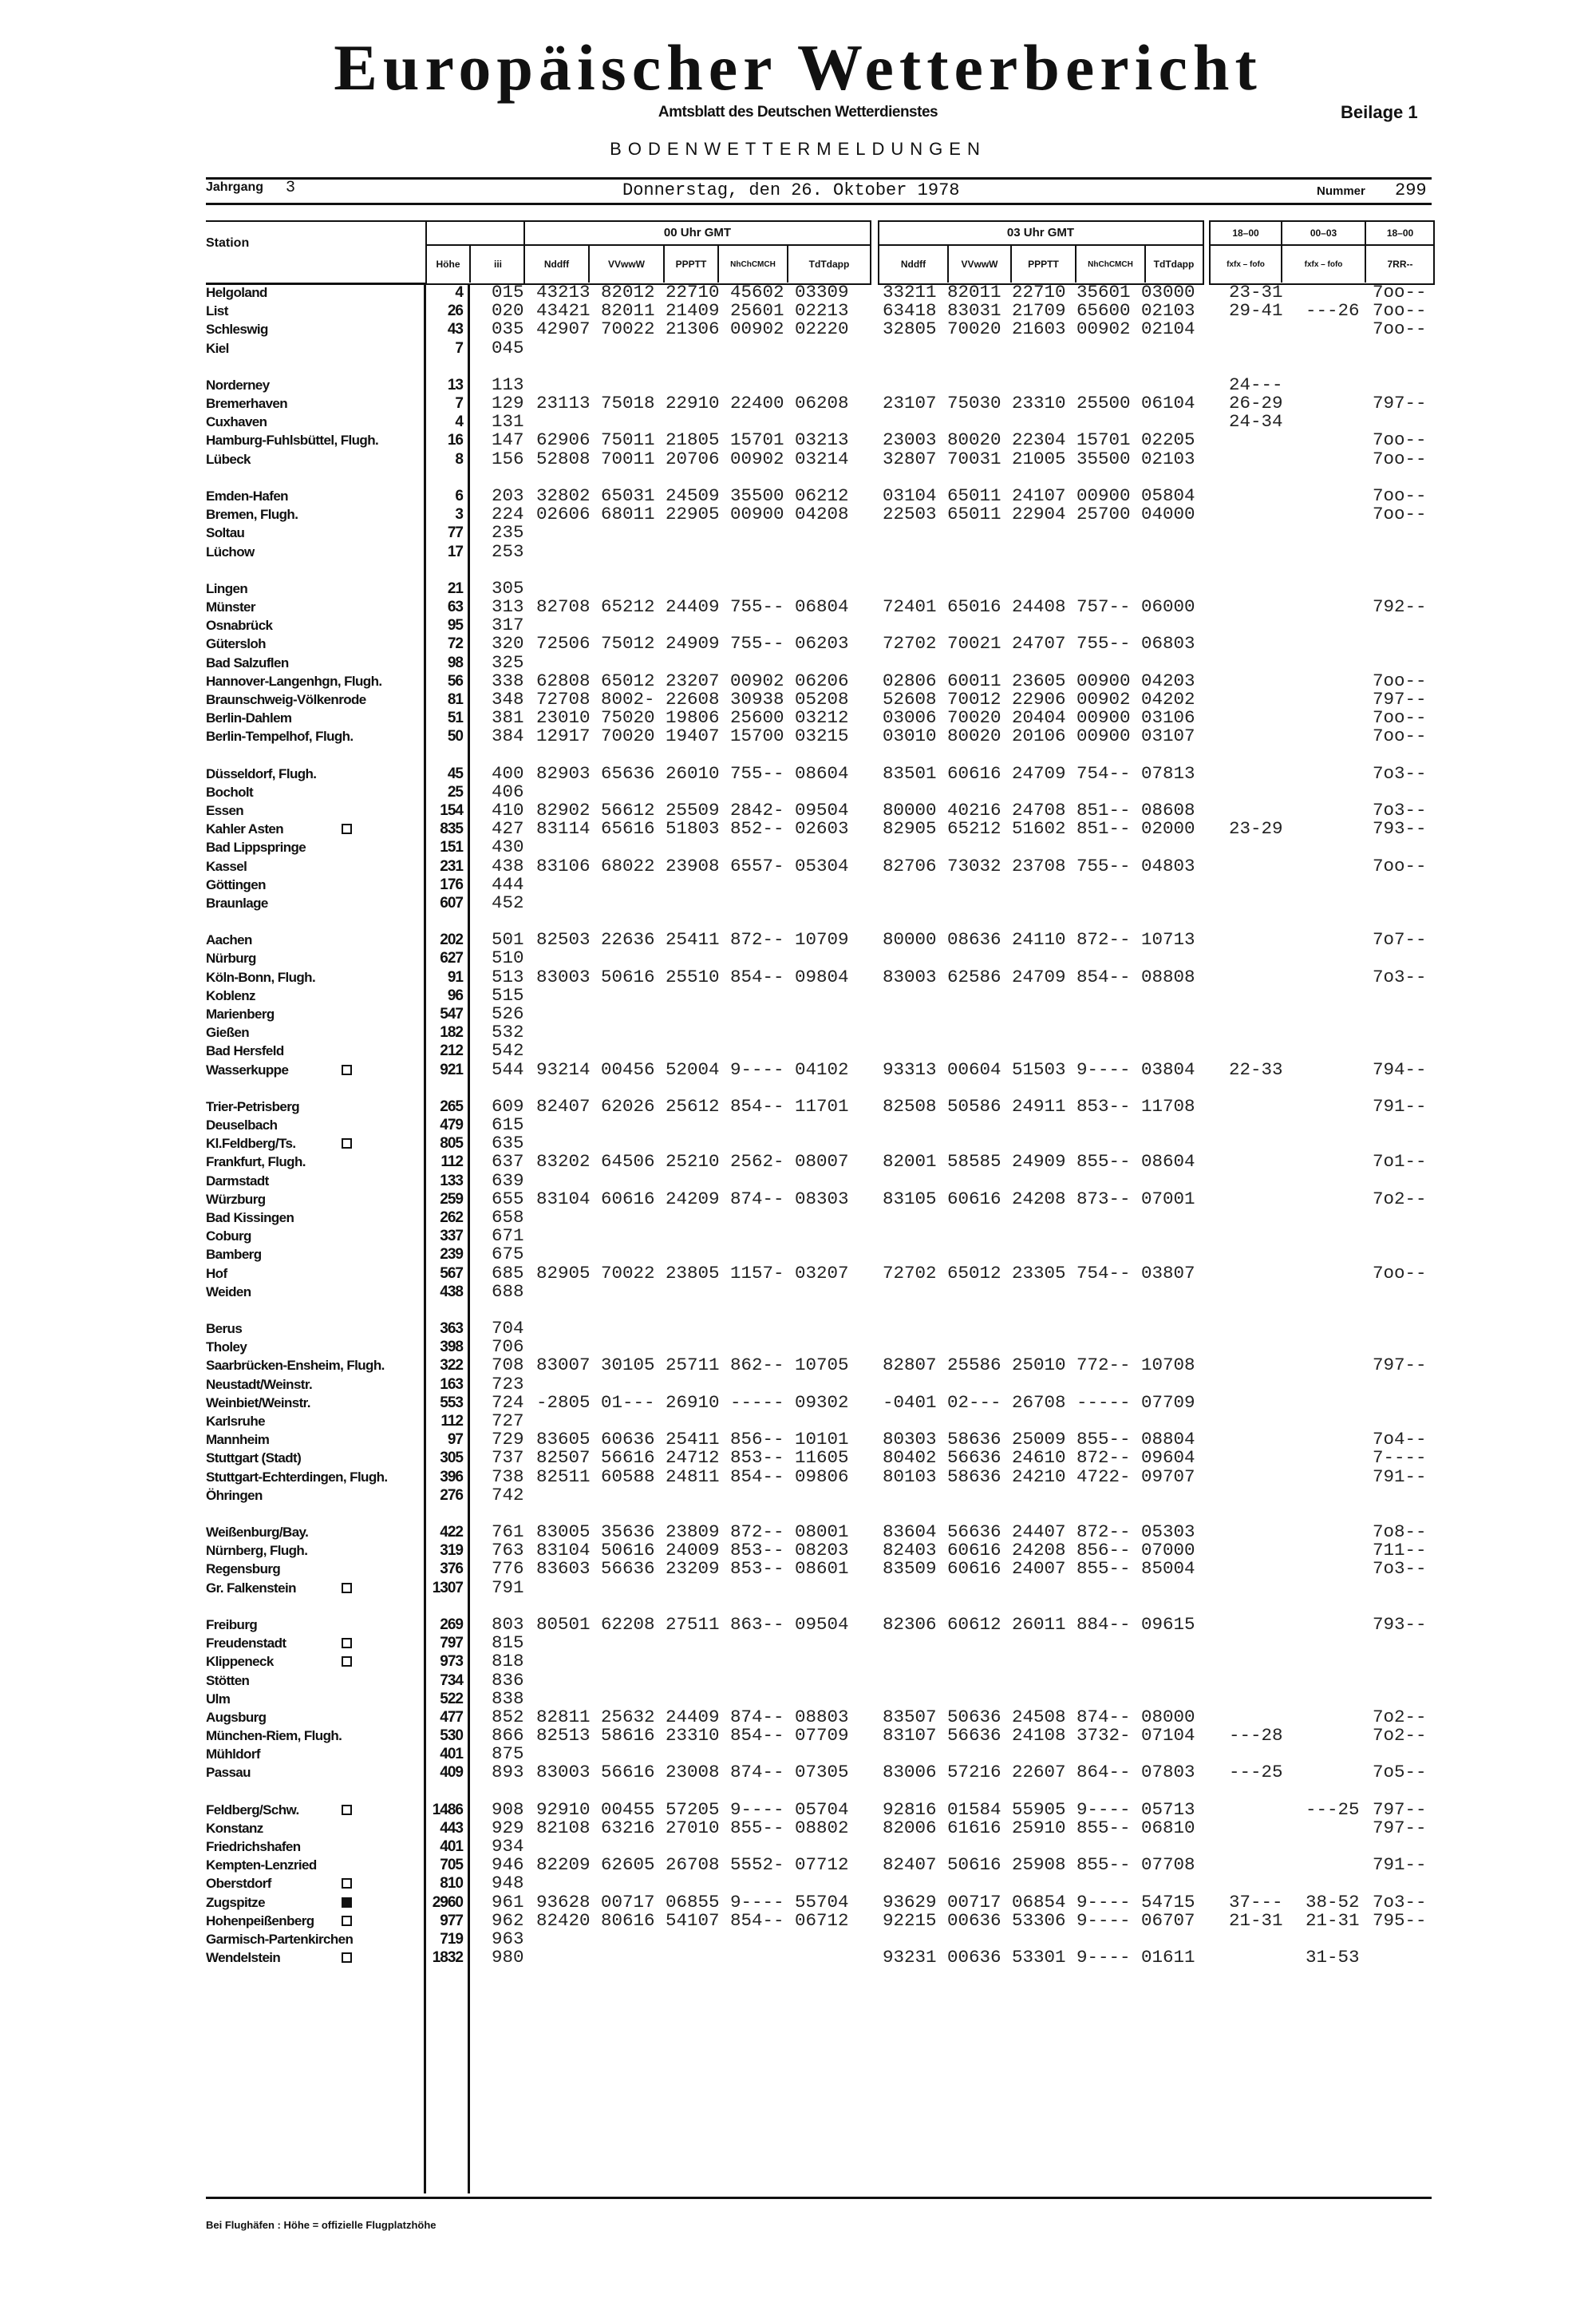 The height and width of the screenshot is (2310, 1596). Describe the element at coordinates (452, 958) in the screenshot. I see `station-height: 627` at that location.